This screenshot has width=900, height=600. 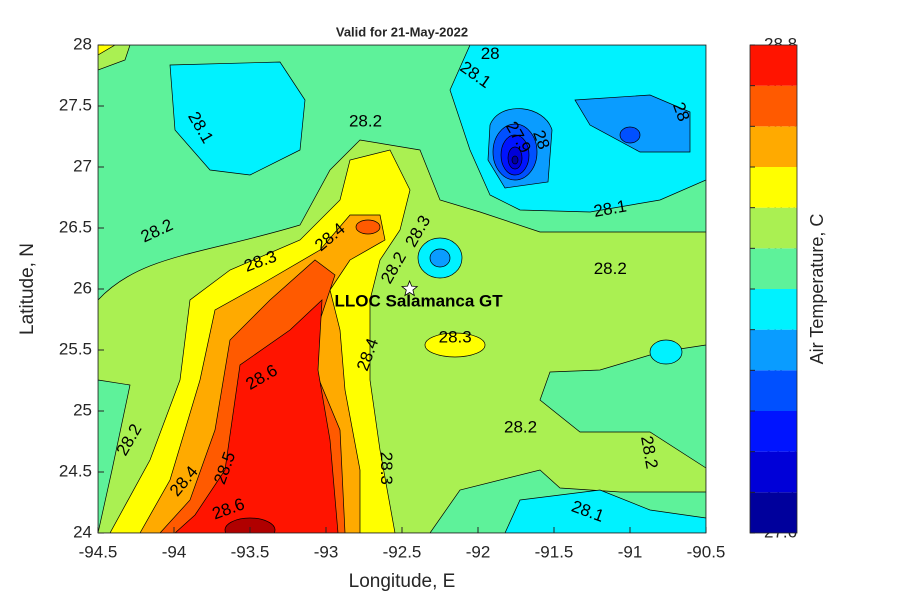 I want to click on x-axis-label: Longitude, E, so click(x=402, y=581).